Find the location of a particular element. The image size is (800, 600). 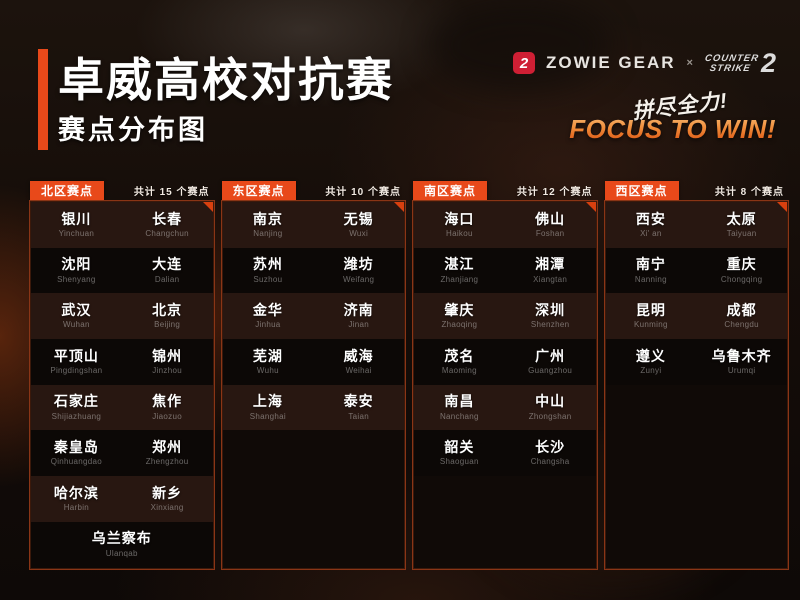

city-name-en: Harbin is located at coordinates (76, 508).